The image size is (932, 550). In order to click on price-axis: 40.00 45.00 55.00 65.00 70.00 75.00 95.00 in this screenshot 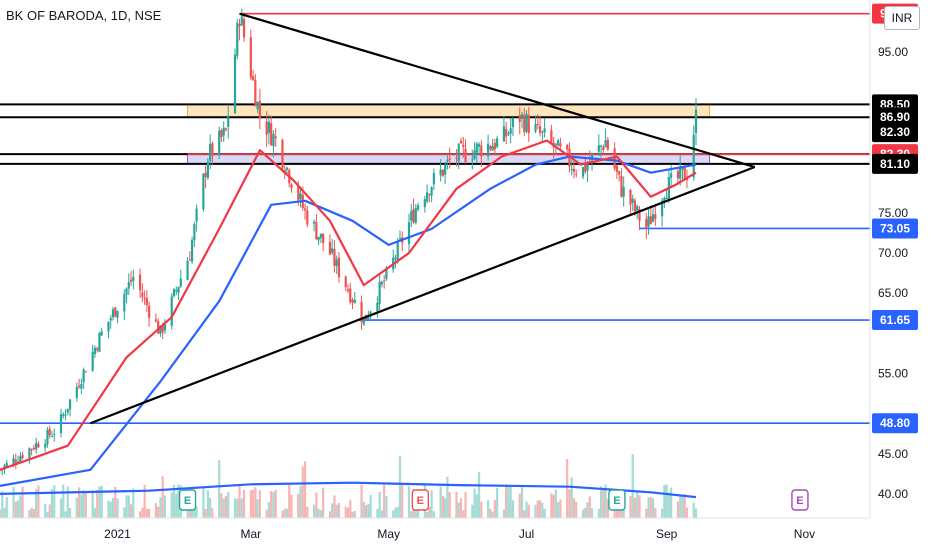, I will do `click(893, 273)`.